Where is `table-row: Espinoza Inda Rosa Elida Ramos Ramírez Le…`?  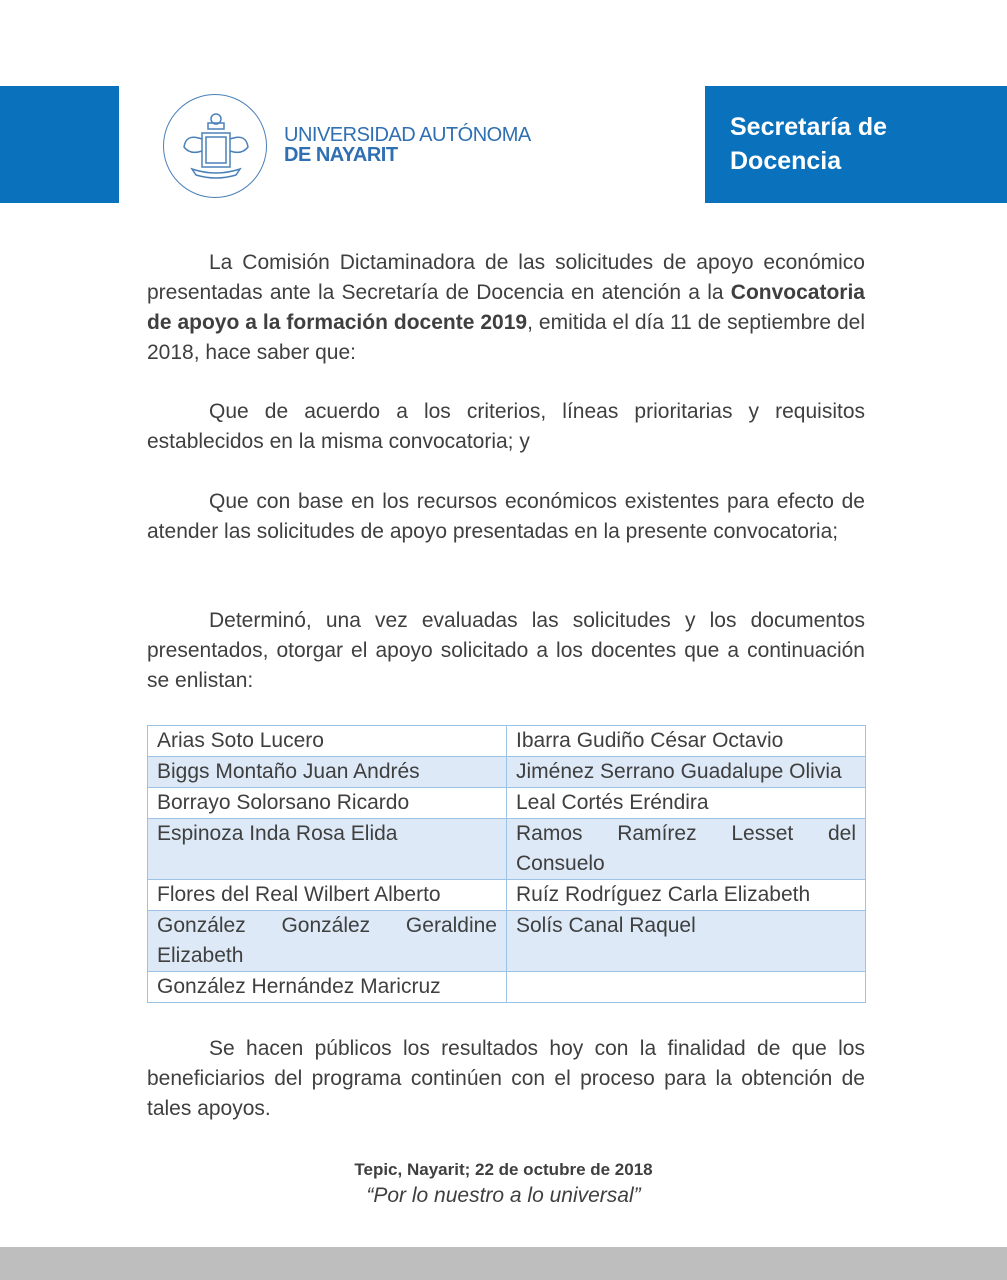
table-row: Espinoza Inda Rosa Elida Ramos Ramírez Le… is located at coordinates (506, 849).